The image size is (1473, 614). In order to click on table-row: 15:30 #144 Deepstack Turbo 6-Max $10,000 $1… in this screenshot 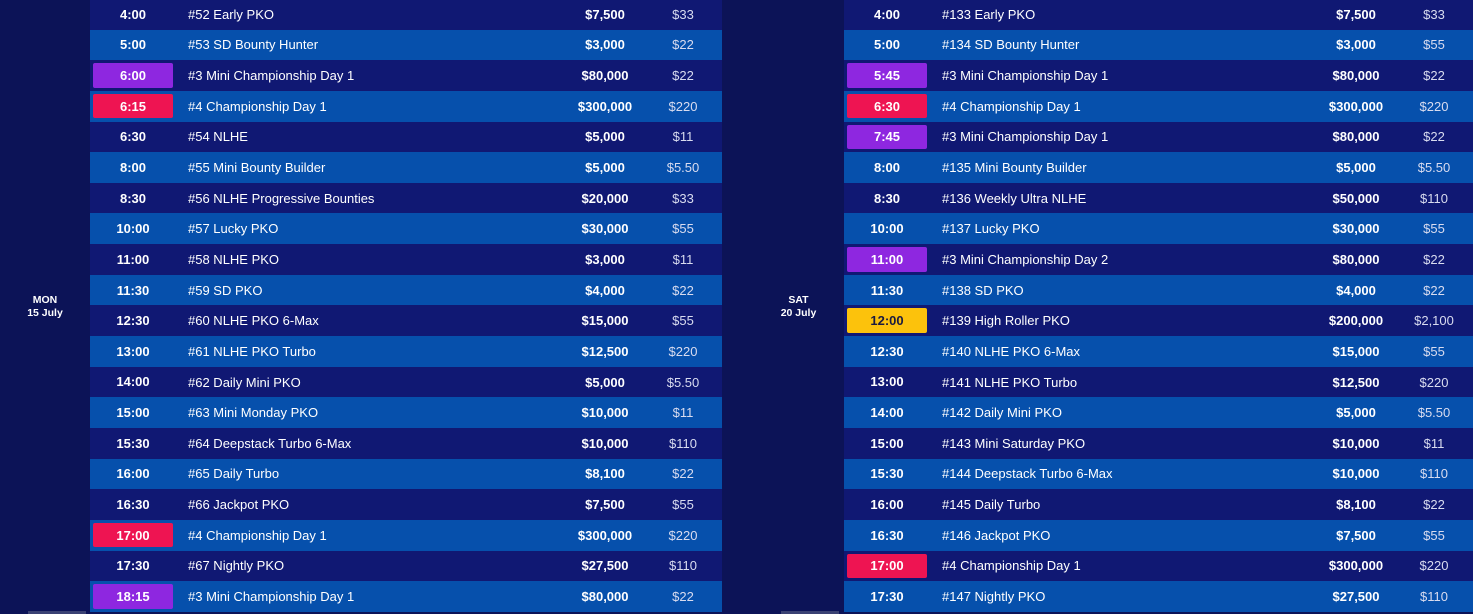, I will do `click(1158, 474)`.